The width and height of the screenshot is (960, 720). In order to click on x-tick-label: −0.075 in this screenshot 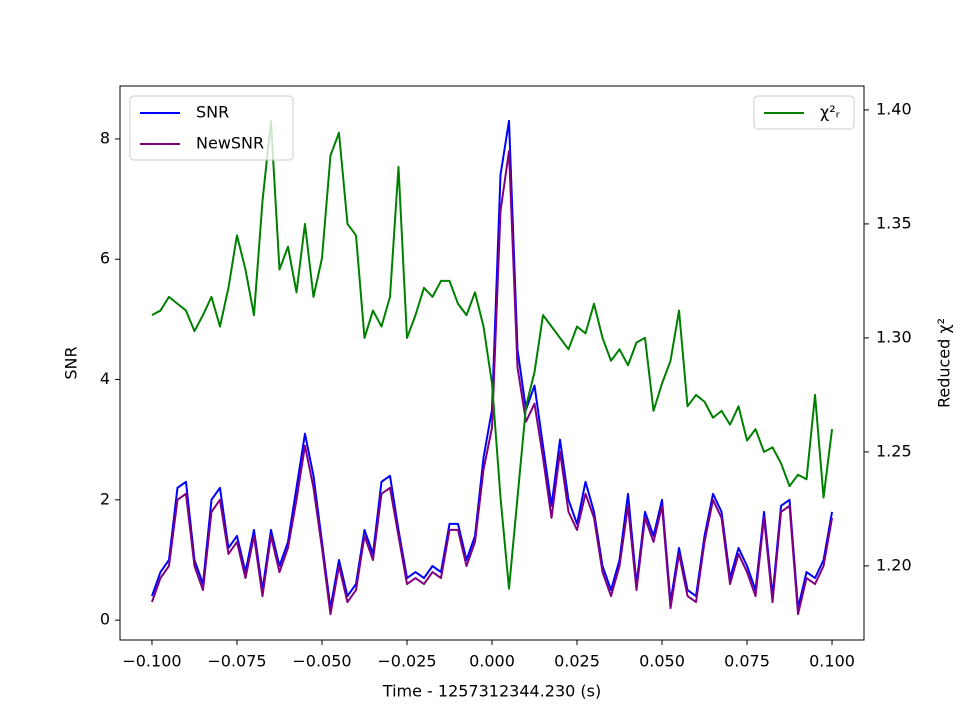, I will do `click(236, 661)`.